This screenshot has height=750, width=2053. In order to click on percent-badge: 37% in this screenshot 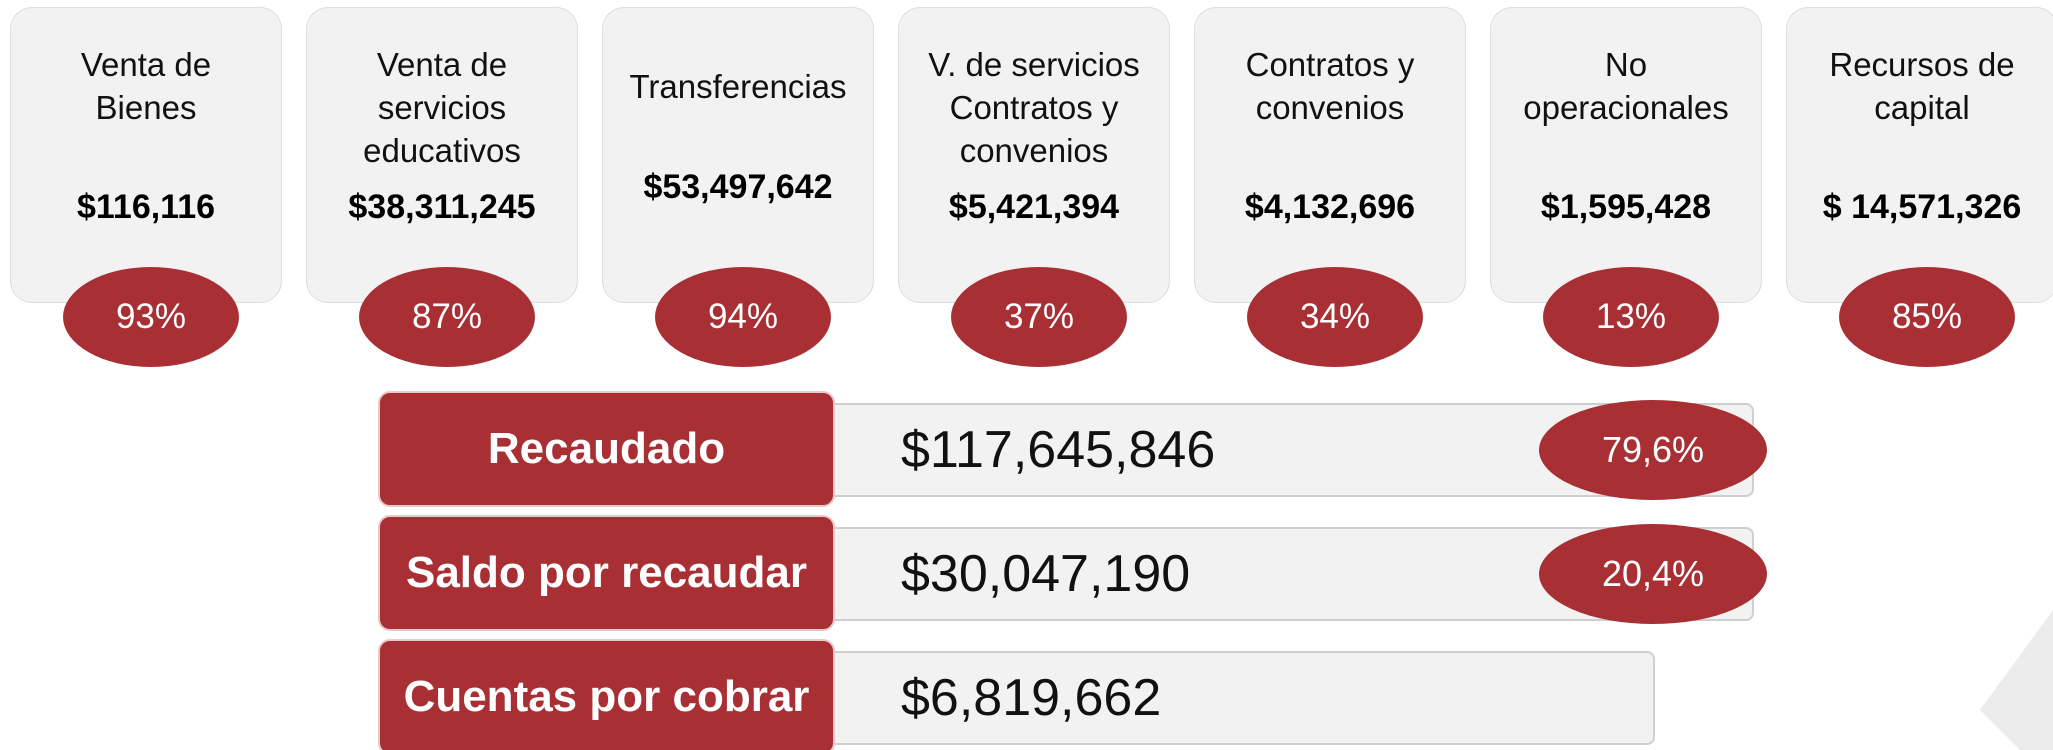, I will do `click(1039, 317)`.